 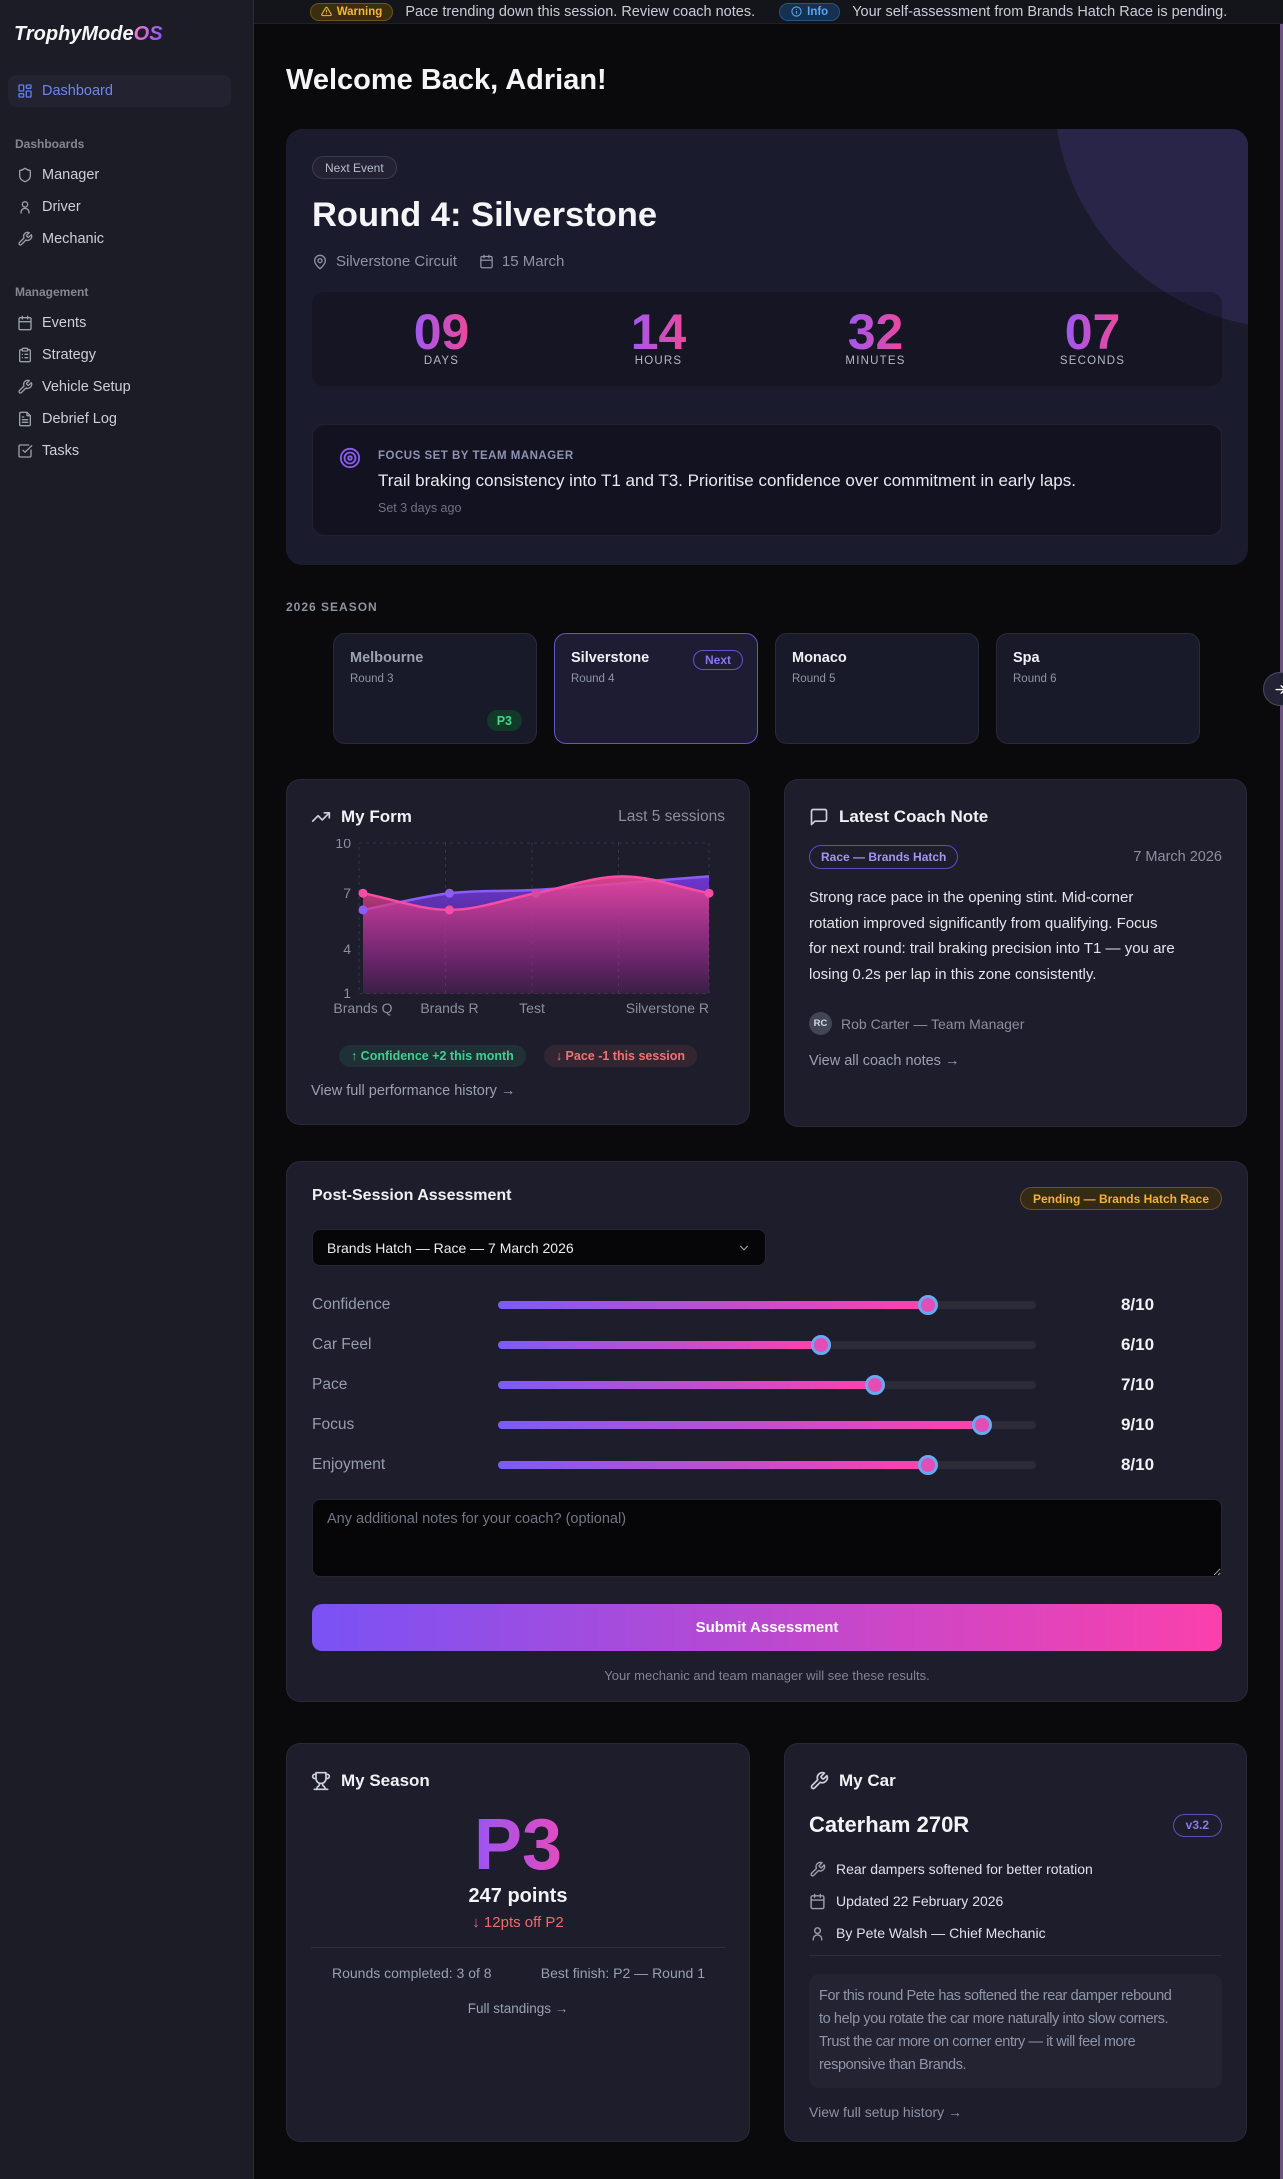 I want to click on svg-text: 4, so click(x=347, y=949).